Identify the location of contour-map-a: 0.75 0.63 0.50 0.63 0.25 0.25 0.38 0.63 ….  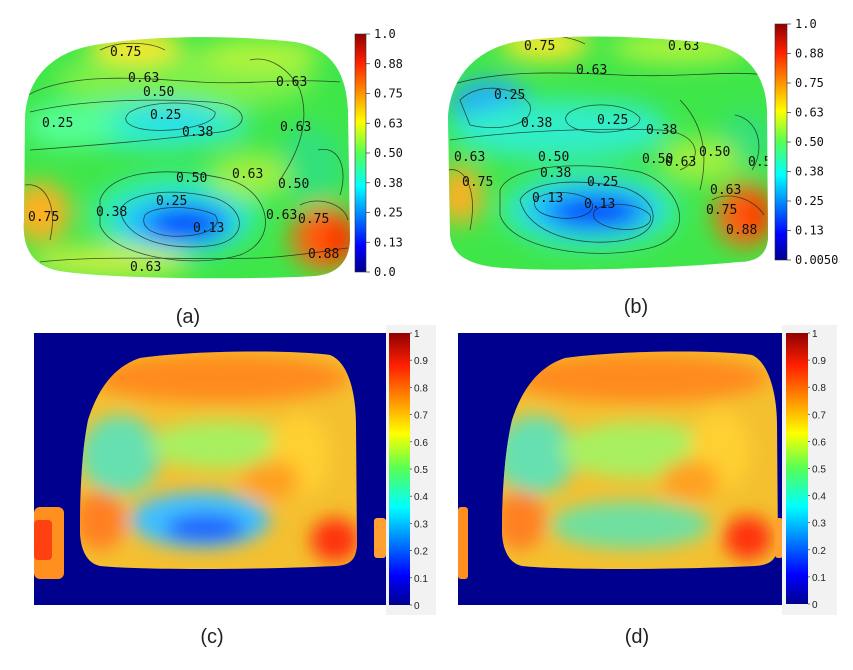
(187, 158).